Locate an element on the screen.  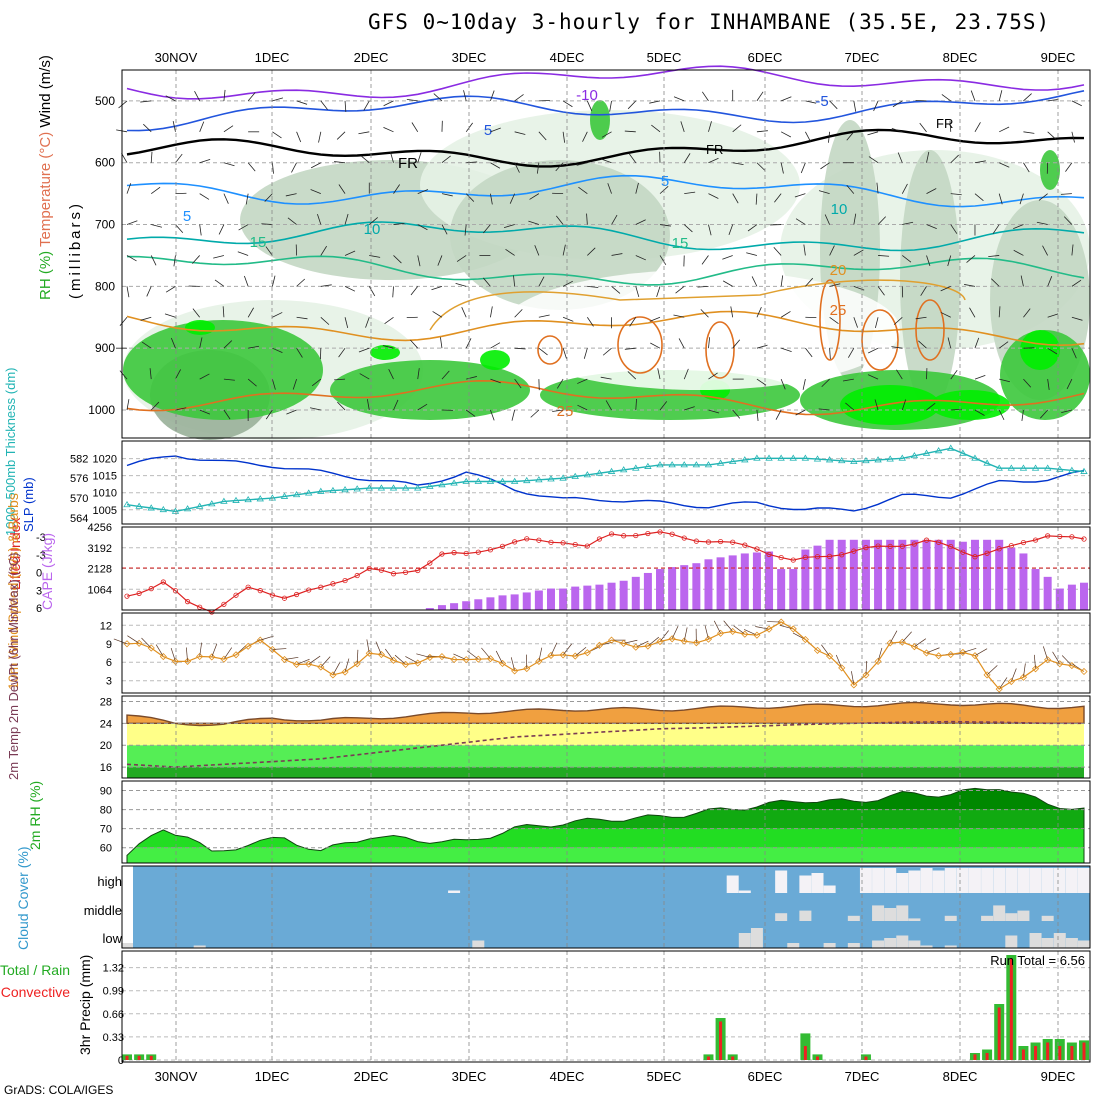
precip-legend-total: Total / Rain is located at coordinates (35, 970).